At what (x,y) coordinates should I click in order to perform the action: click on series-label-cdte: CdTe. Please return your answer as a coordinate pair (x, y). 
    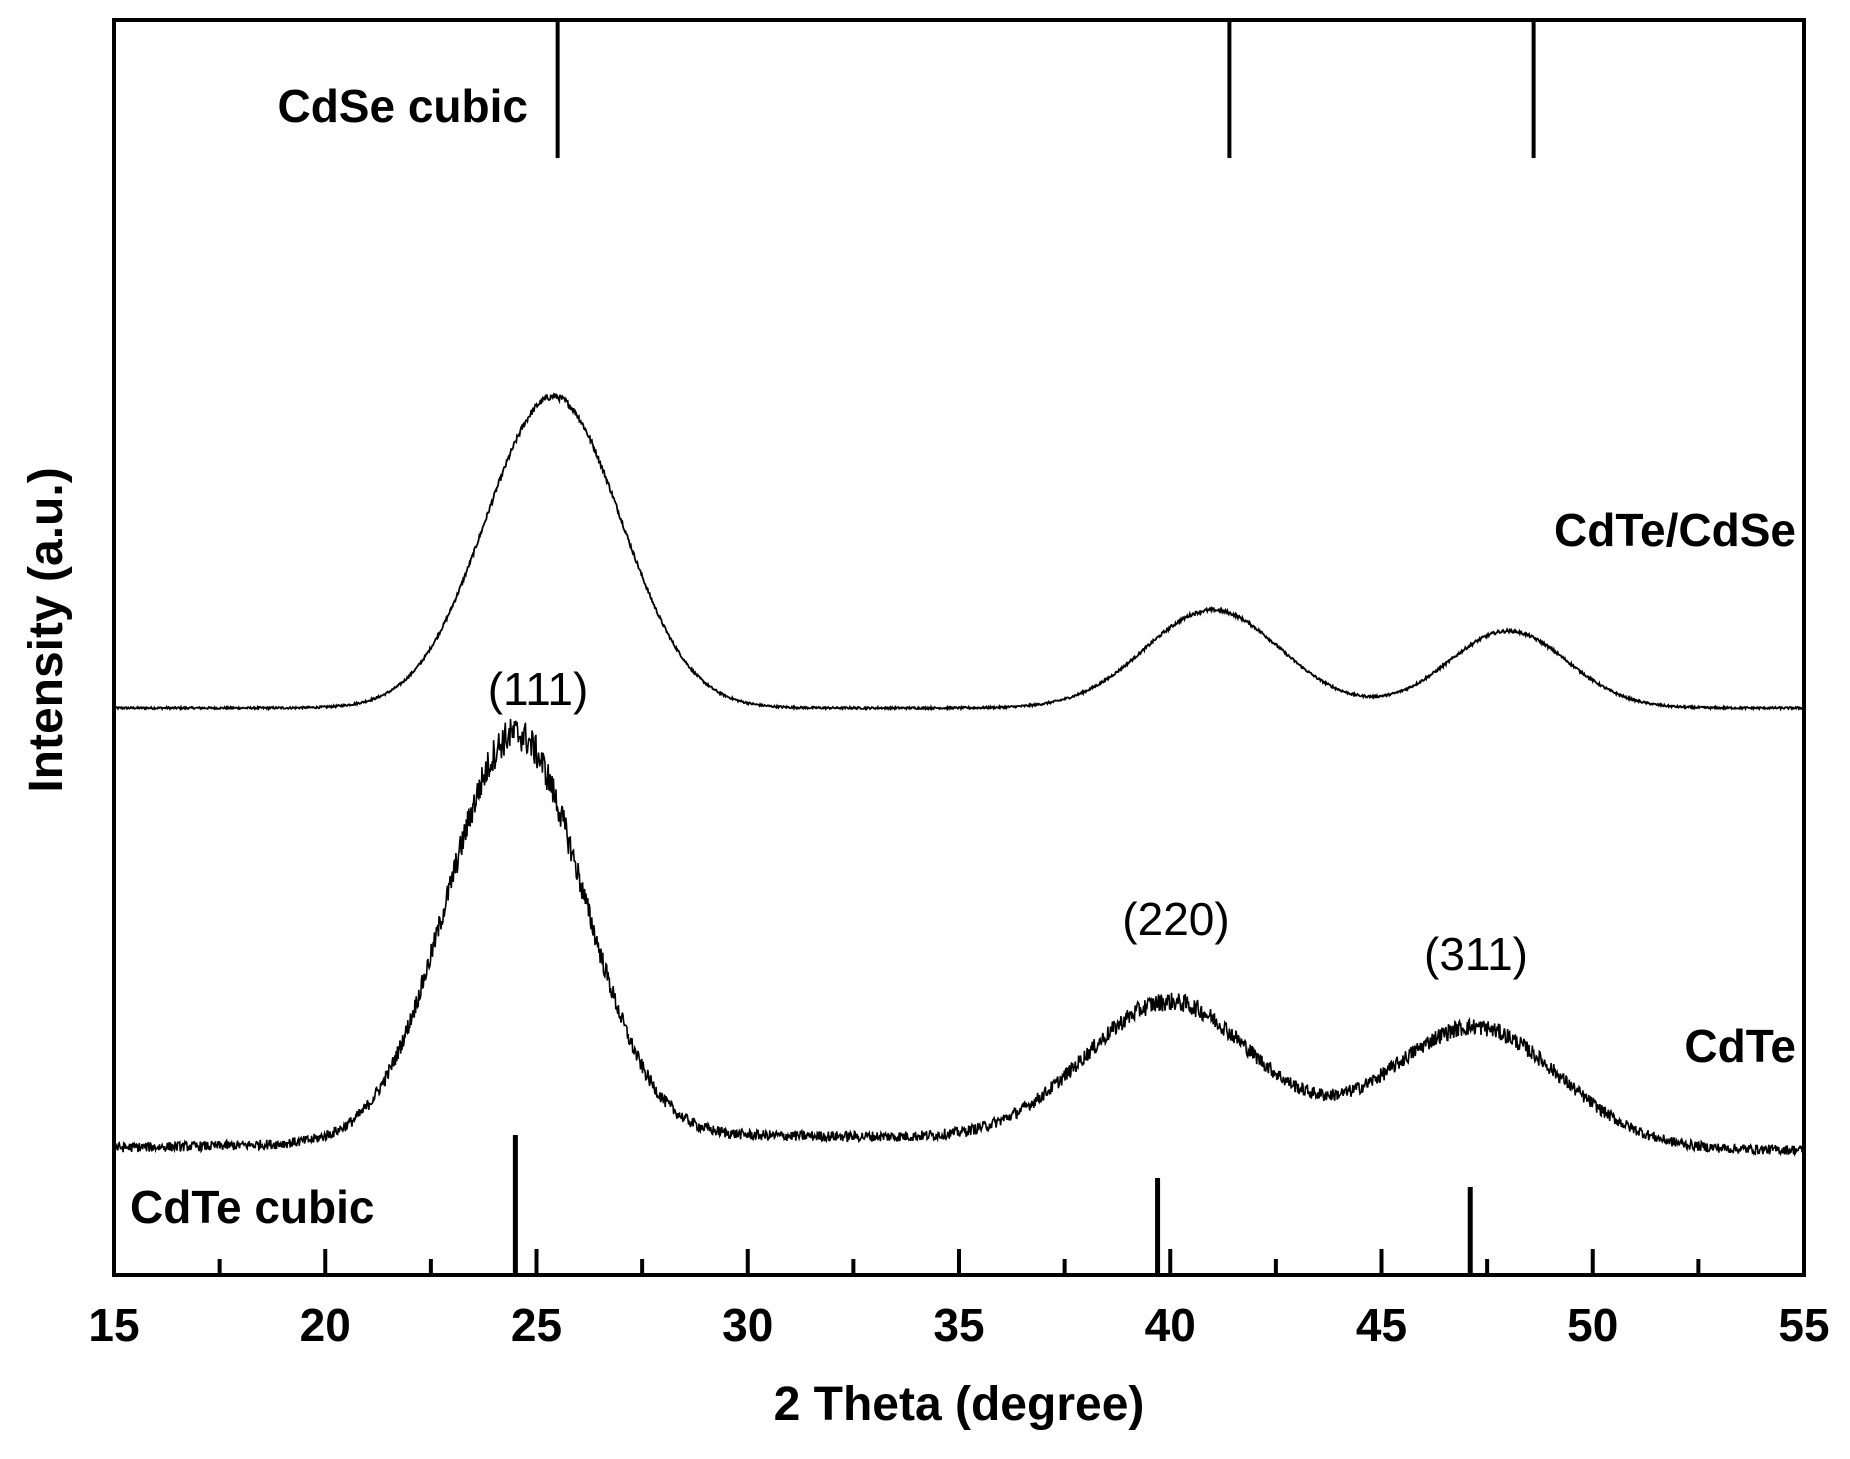
    Looking at the image, I should click on (1740, 1046).